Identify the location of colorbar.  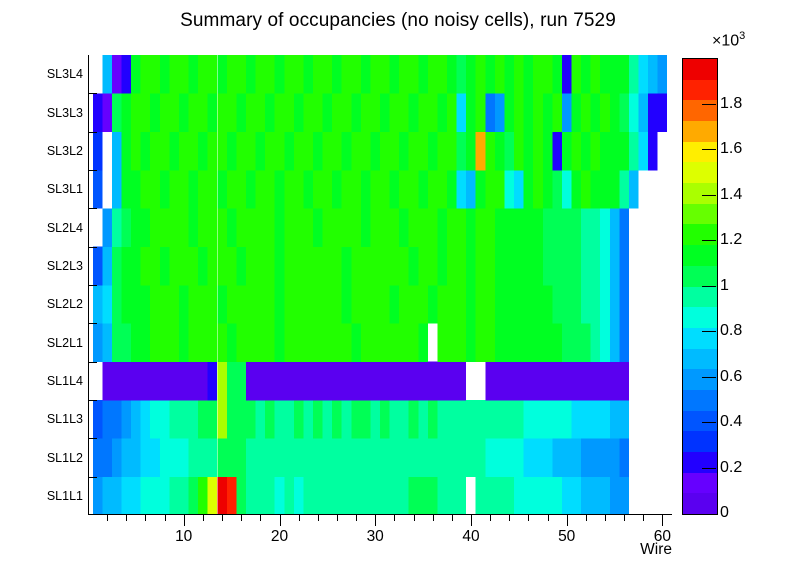
(700, 286).